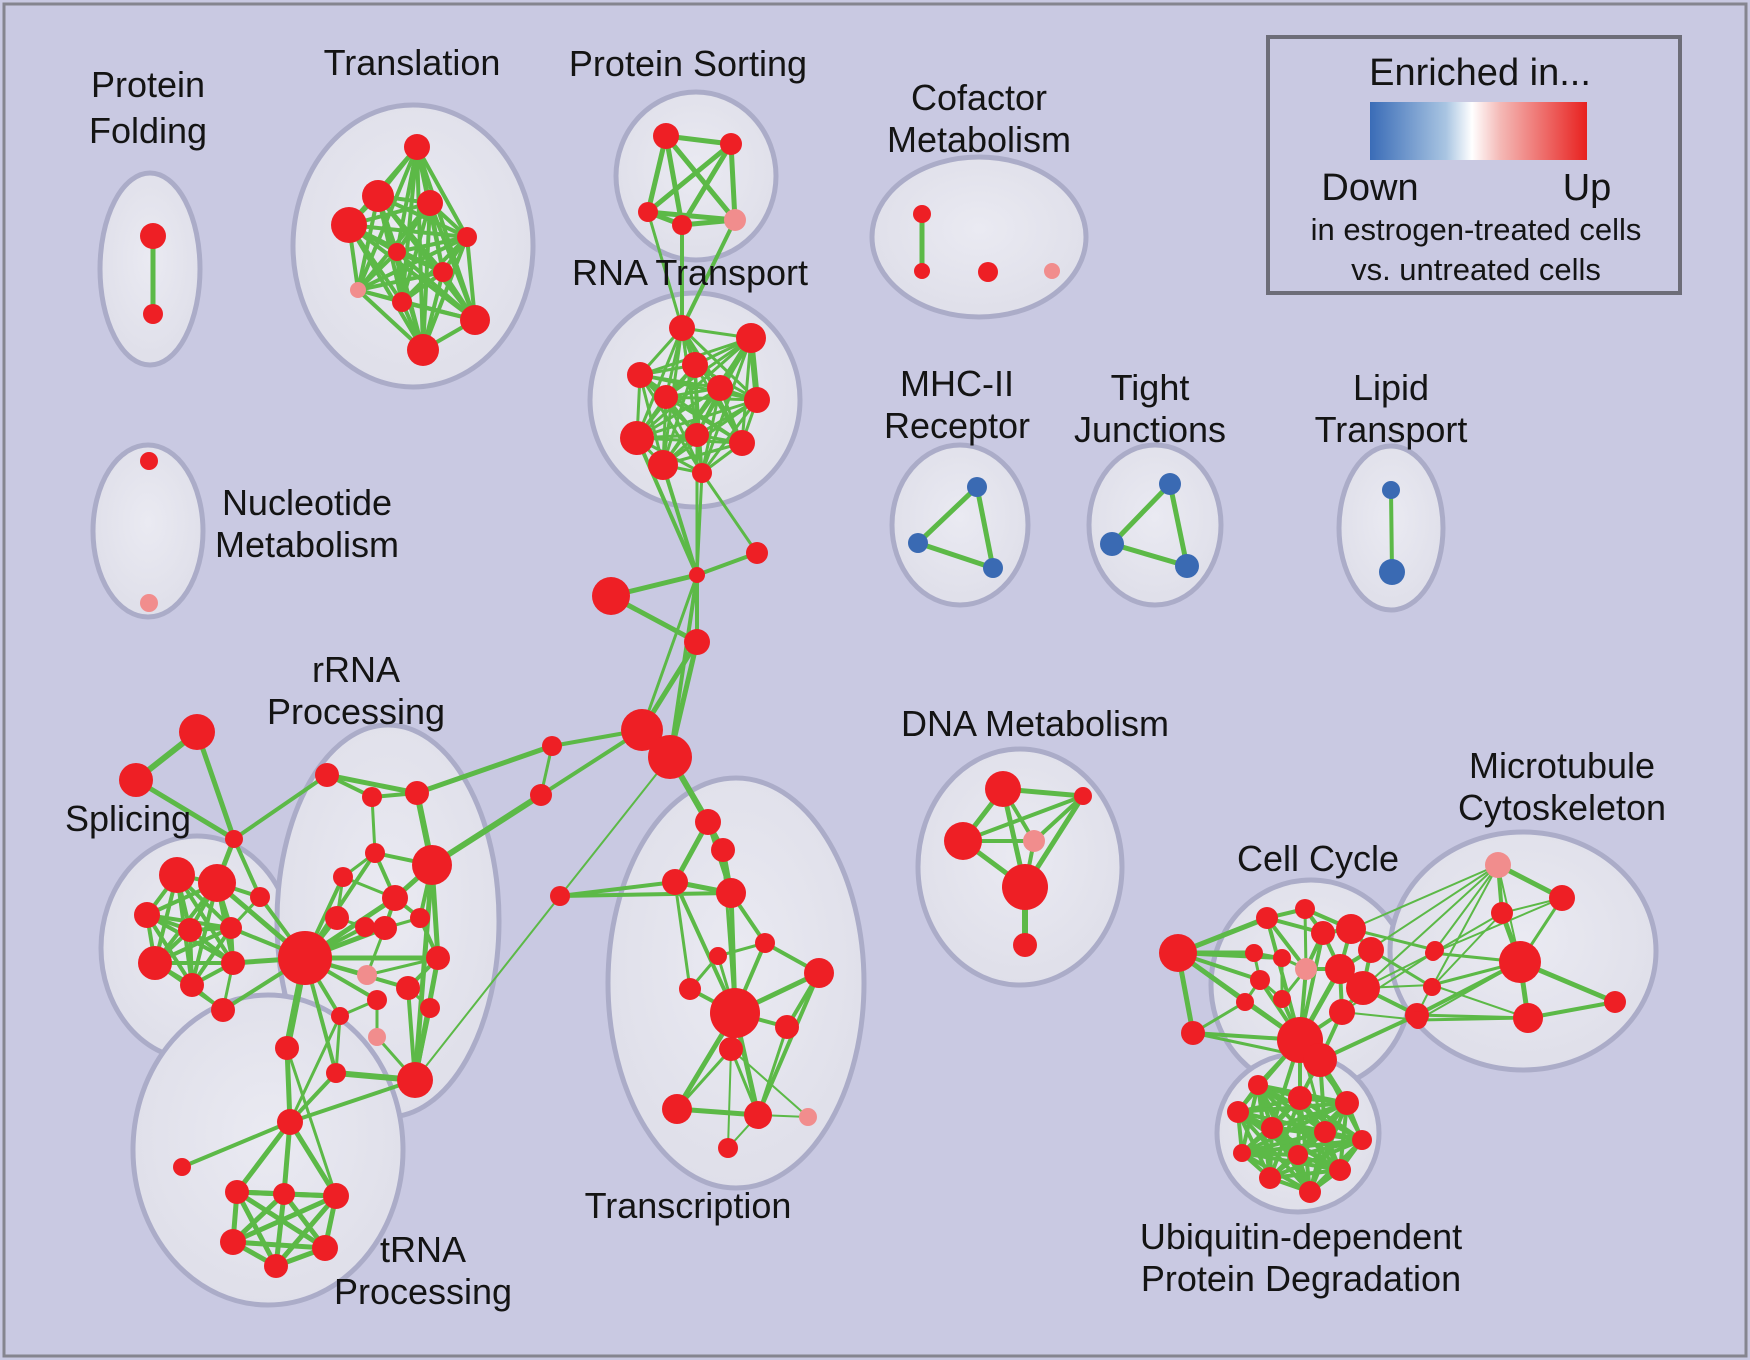 The height and width of the screenshot is (1360, 1750). What do you see at coordinates (637, 438) in the screenshot?
I see `node-rt7-up` at bounding box center [637, 438].